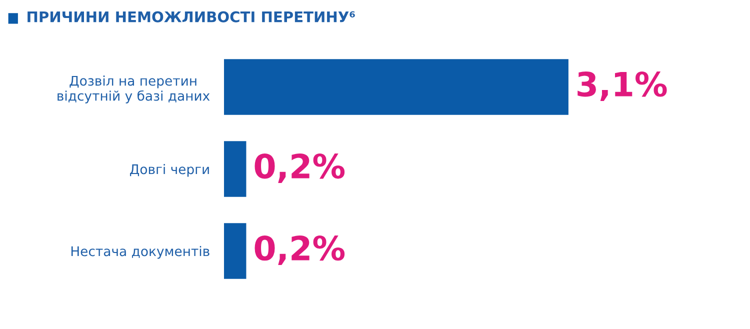  What do you see at coordinates (622, 86) in the screenshot?
I see `data-label: 3,1%` at bounding box center [622, 86].